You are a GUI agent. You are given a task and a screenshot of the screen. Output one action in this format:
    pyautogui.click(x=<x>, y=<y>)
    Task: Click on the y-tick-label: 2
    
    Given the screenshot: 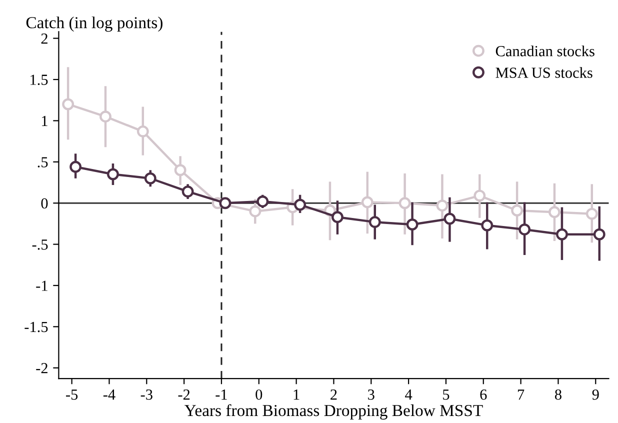 What is the action you would take?
    pyautogui.click(x=44, y=39)
    